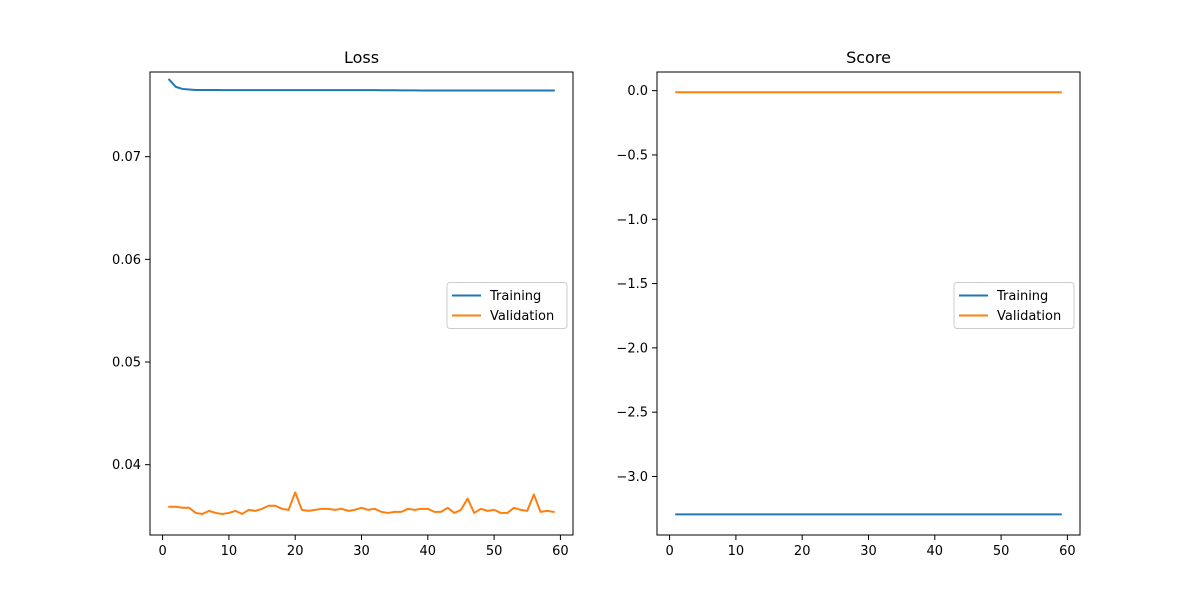 This screenshot has height=600, width=1200. Describe the element at coordinates (868, 551) in the screenshot. I see `score-x-tick-label: 30` at that location.